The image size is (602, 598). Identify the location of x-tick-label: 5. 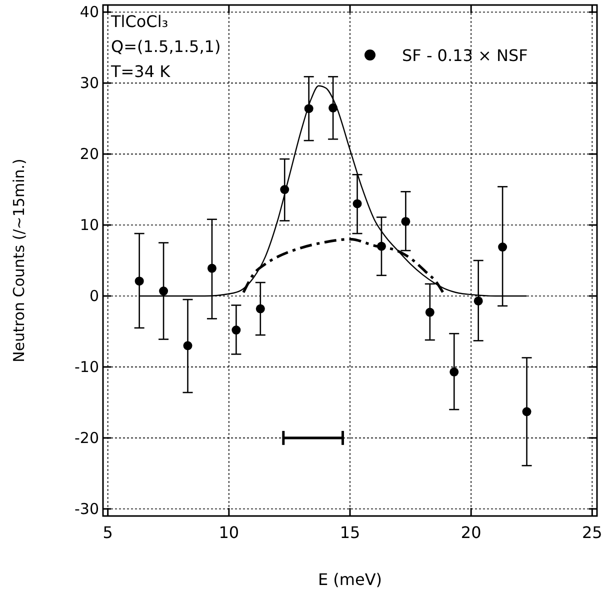
(107, 532).